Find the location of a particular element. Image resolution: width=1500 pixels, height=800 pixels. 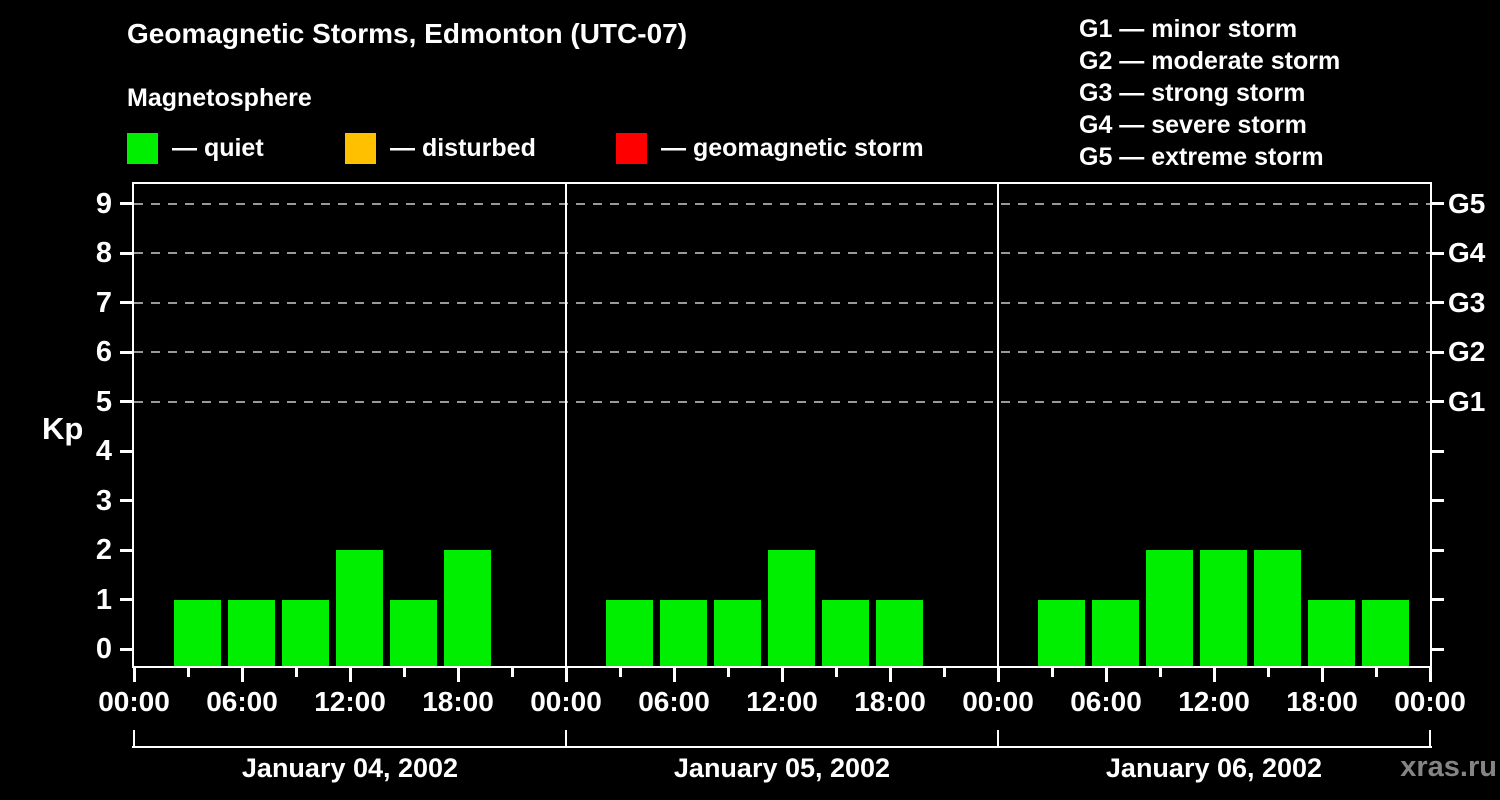

legend-item-storm: — geomagnetic storm is located at coordinates (770, 148).